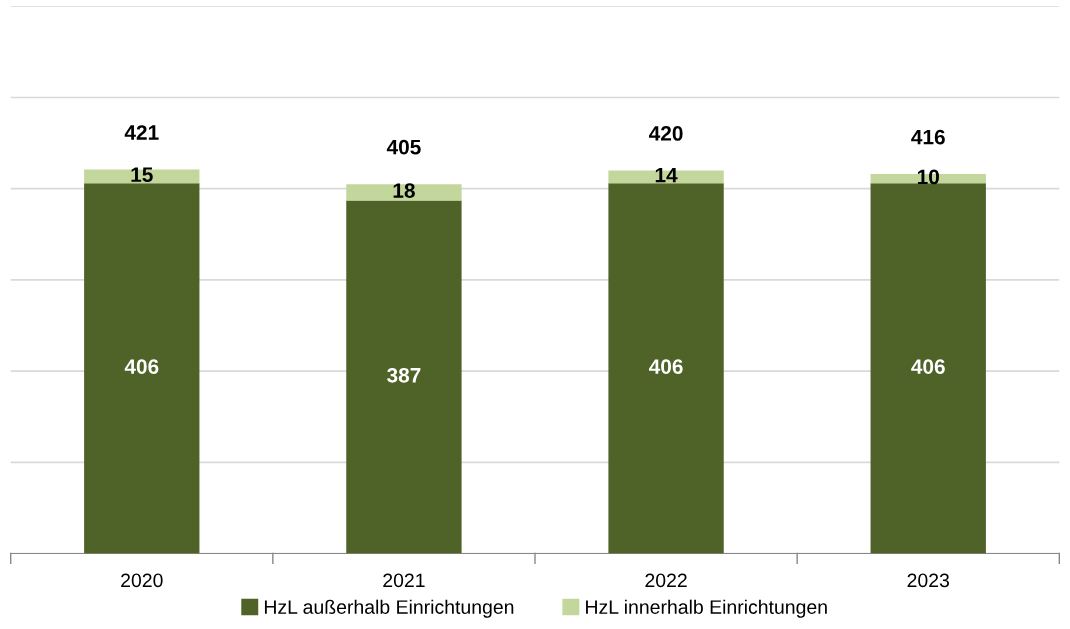 This screenshot has height=629, width=1070. What do you see at coordinates (141, 132) in the screenshot?
I see `total-label: 421` at bounding box center [141, 132].